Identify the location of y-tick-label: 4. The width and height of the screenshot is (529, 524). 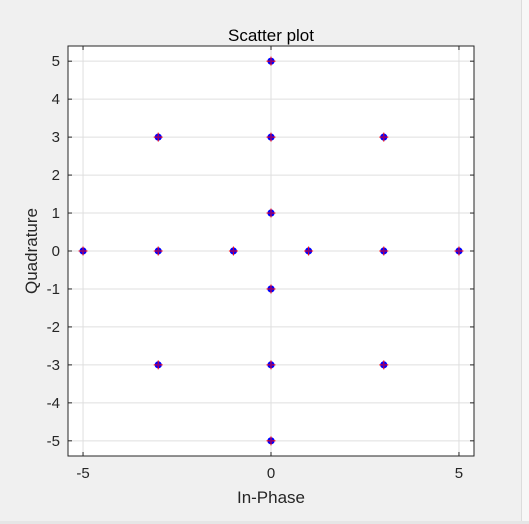
(56, 99).